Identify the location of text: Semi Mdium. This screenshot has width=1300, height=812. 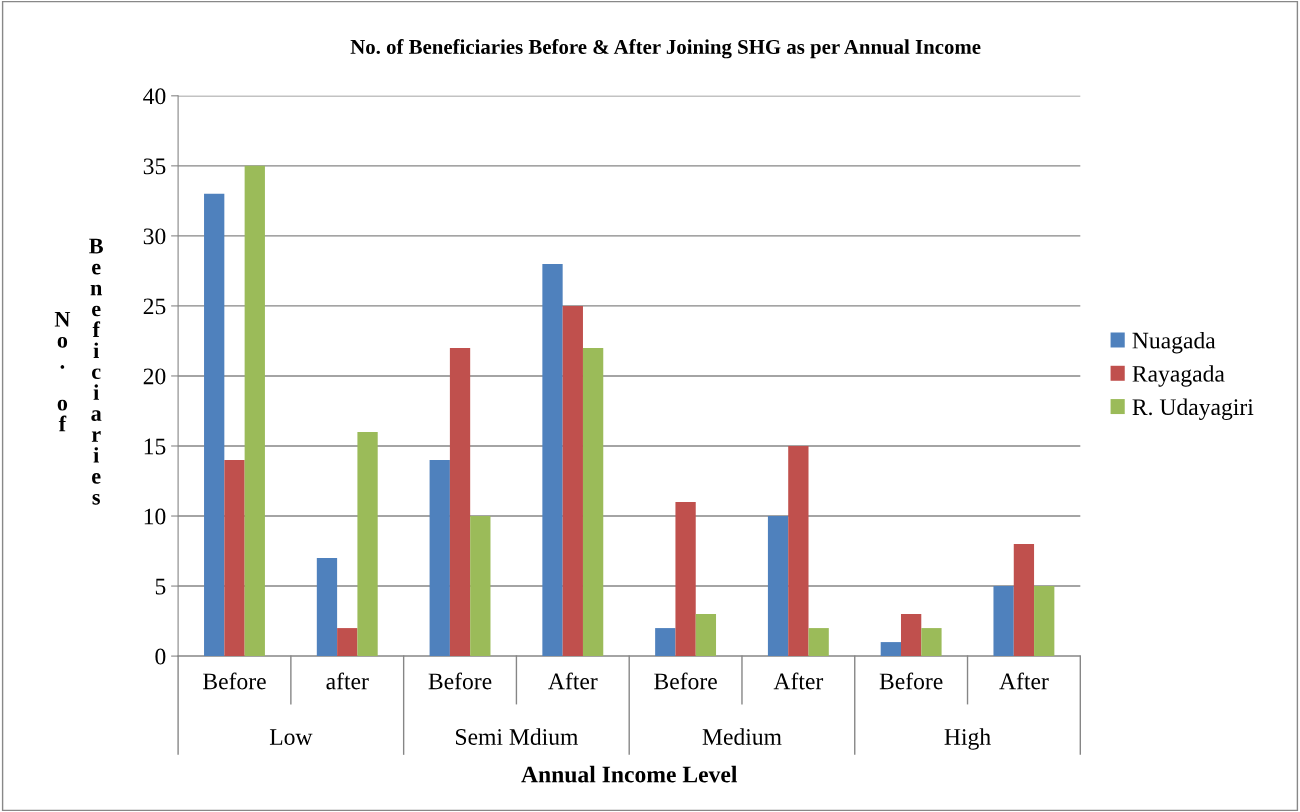
(517, 736).